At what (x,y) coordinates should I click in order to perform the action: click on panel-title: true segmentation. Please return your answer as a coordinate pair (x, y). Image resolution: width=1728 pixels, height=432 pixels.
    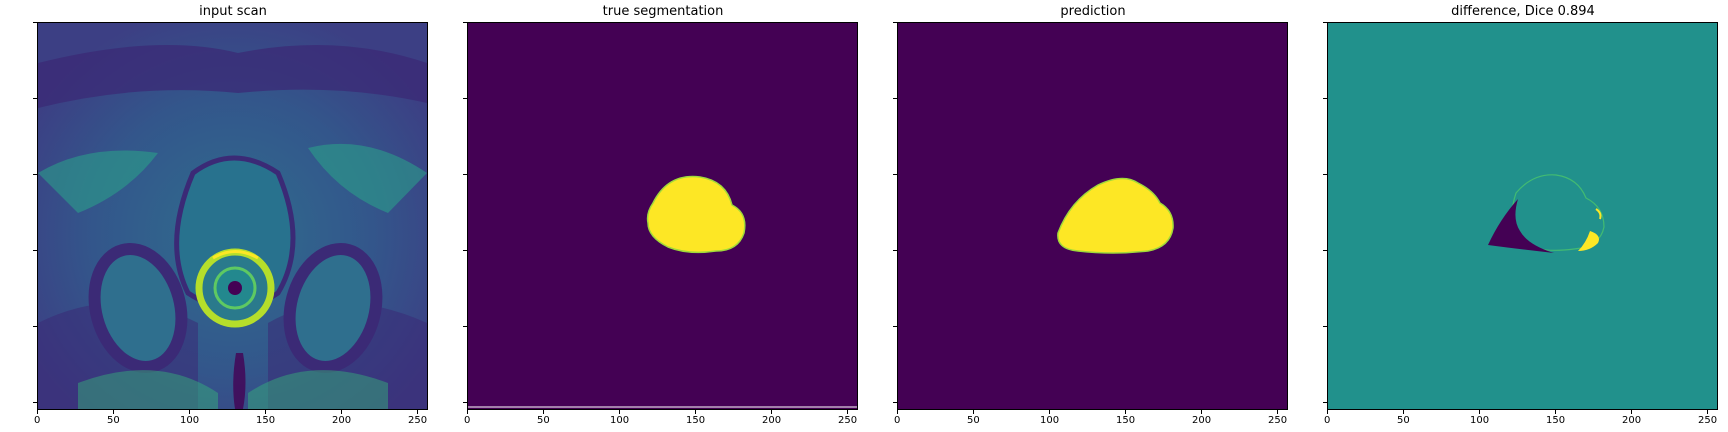
    Looking at the image, I should click on (663, 11).